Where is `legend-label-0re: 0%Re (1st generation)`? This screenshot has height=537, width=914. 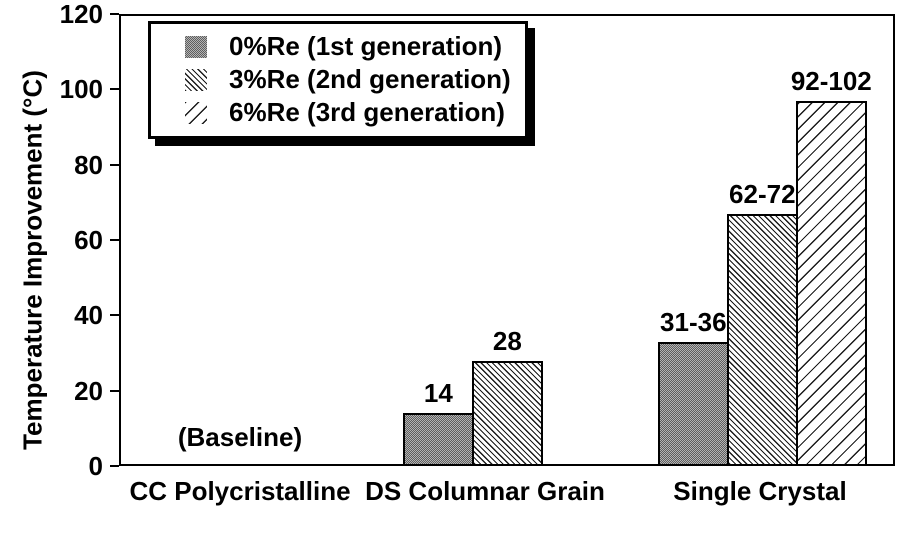
legend-label-0re: 0%Re (1st generation) is located at coordinates (366, 46).